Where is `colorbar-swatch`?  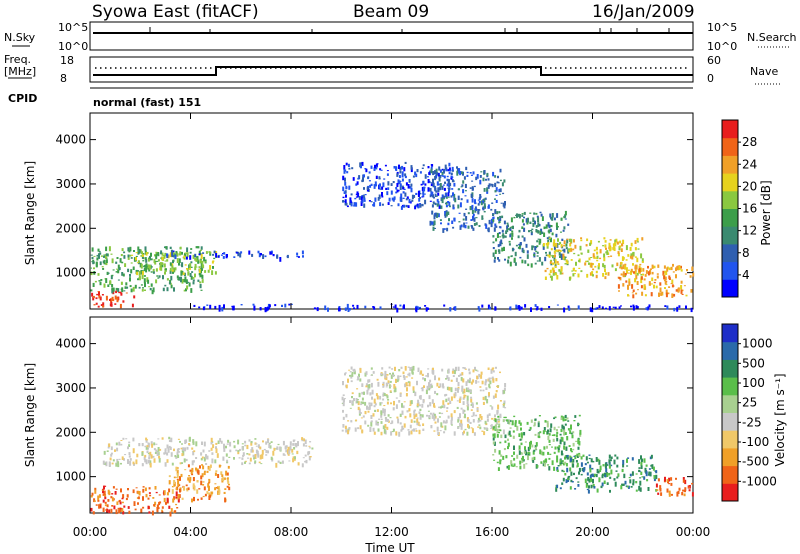
colorbar-swatch is located at coordinates (730, 199).